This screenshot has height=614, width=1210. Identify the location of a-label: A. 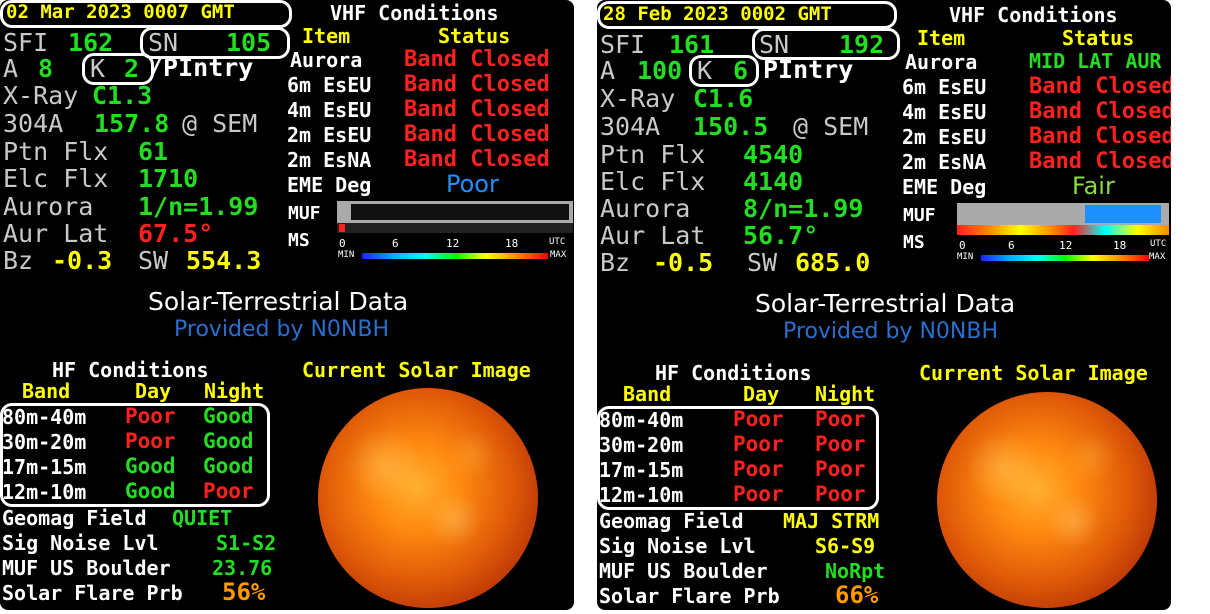
(11, 68).